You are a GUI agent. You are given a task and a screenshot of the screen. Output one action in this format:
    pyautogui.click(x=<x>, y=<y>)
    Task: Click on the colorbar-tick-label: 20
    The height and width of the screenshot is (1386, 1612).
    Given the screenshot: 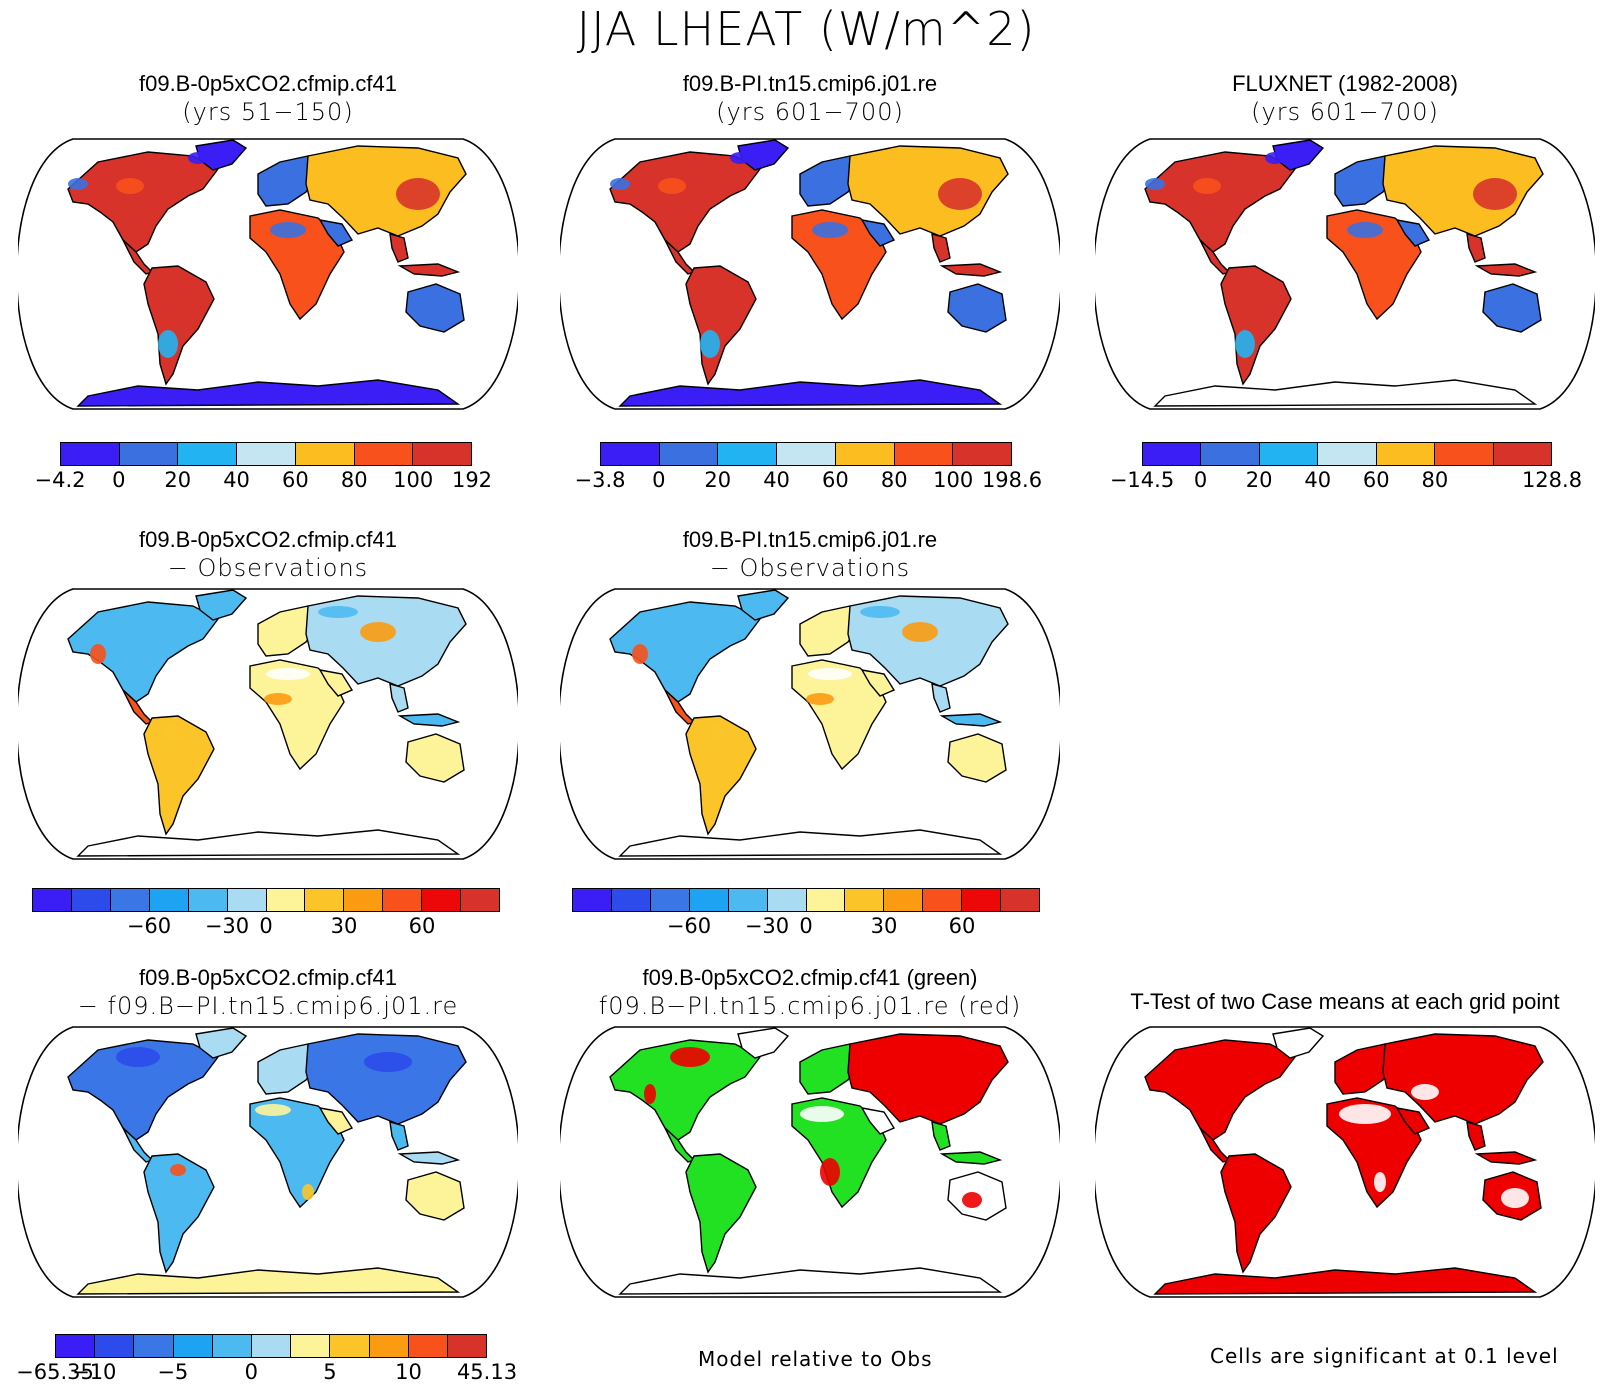 What is the action you would take?
    pyautogui.click(x=718, y=480)
    